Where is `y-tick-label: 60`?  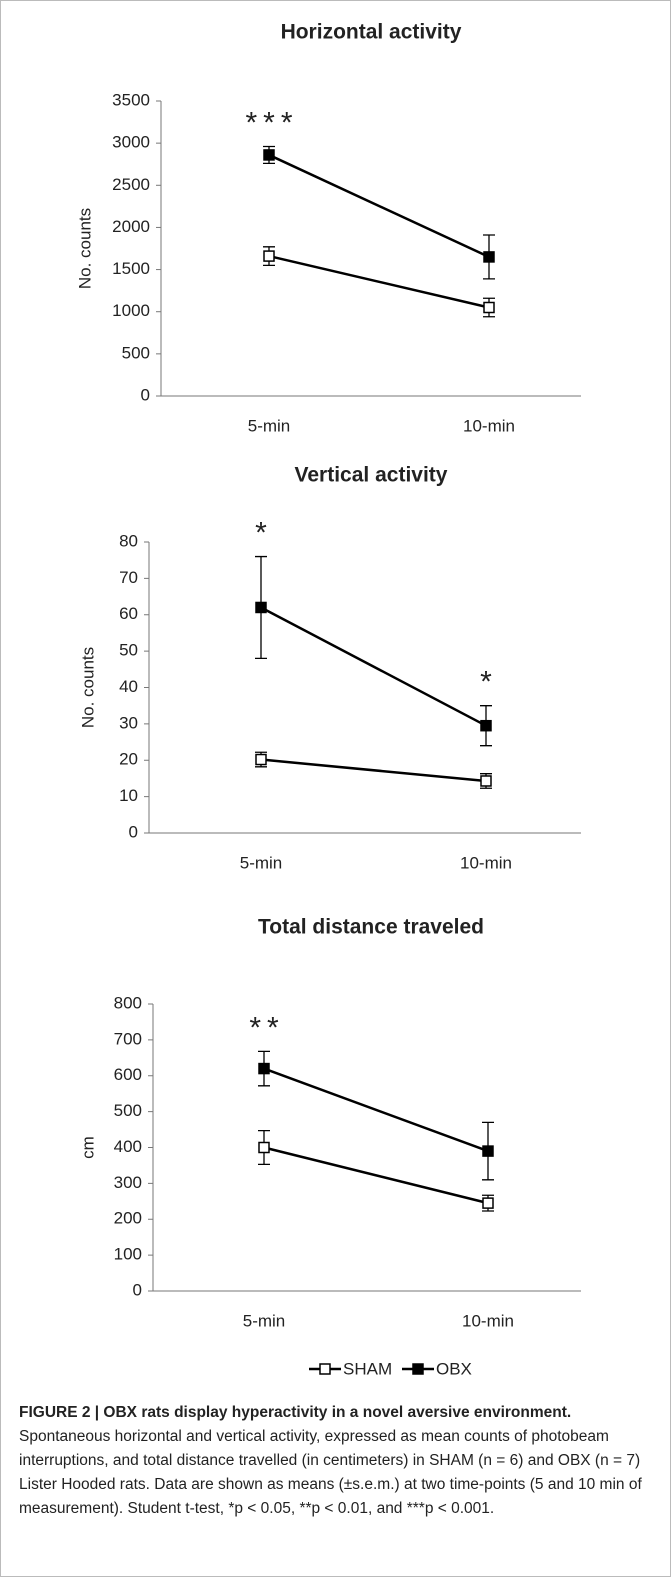 y-tick-label: 60 is located at coordinates (128, 613).